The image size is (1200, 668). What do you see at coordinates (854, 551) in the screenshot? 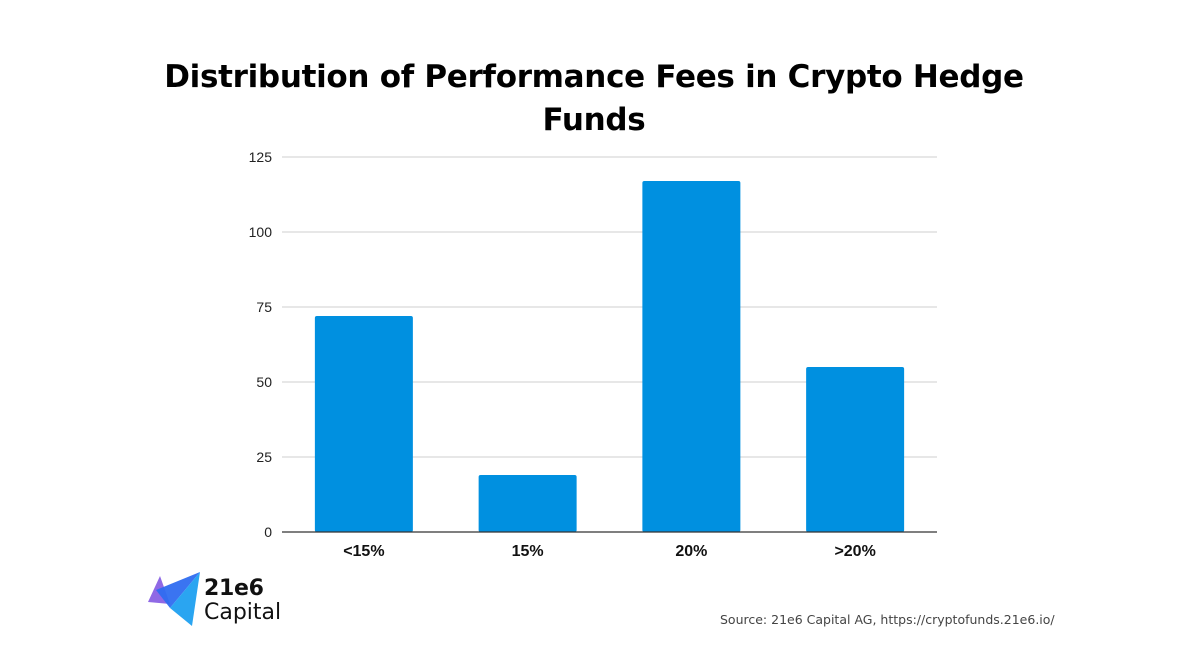
I see `x-tick-label: >20%` at bounding box center [854, 551].